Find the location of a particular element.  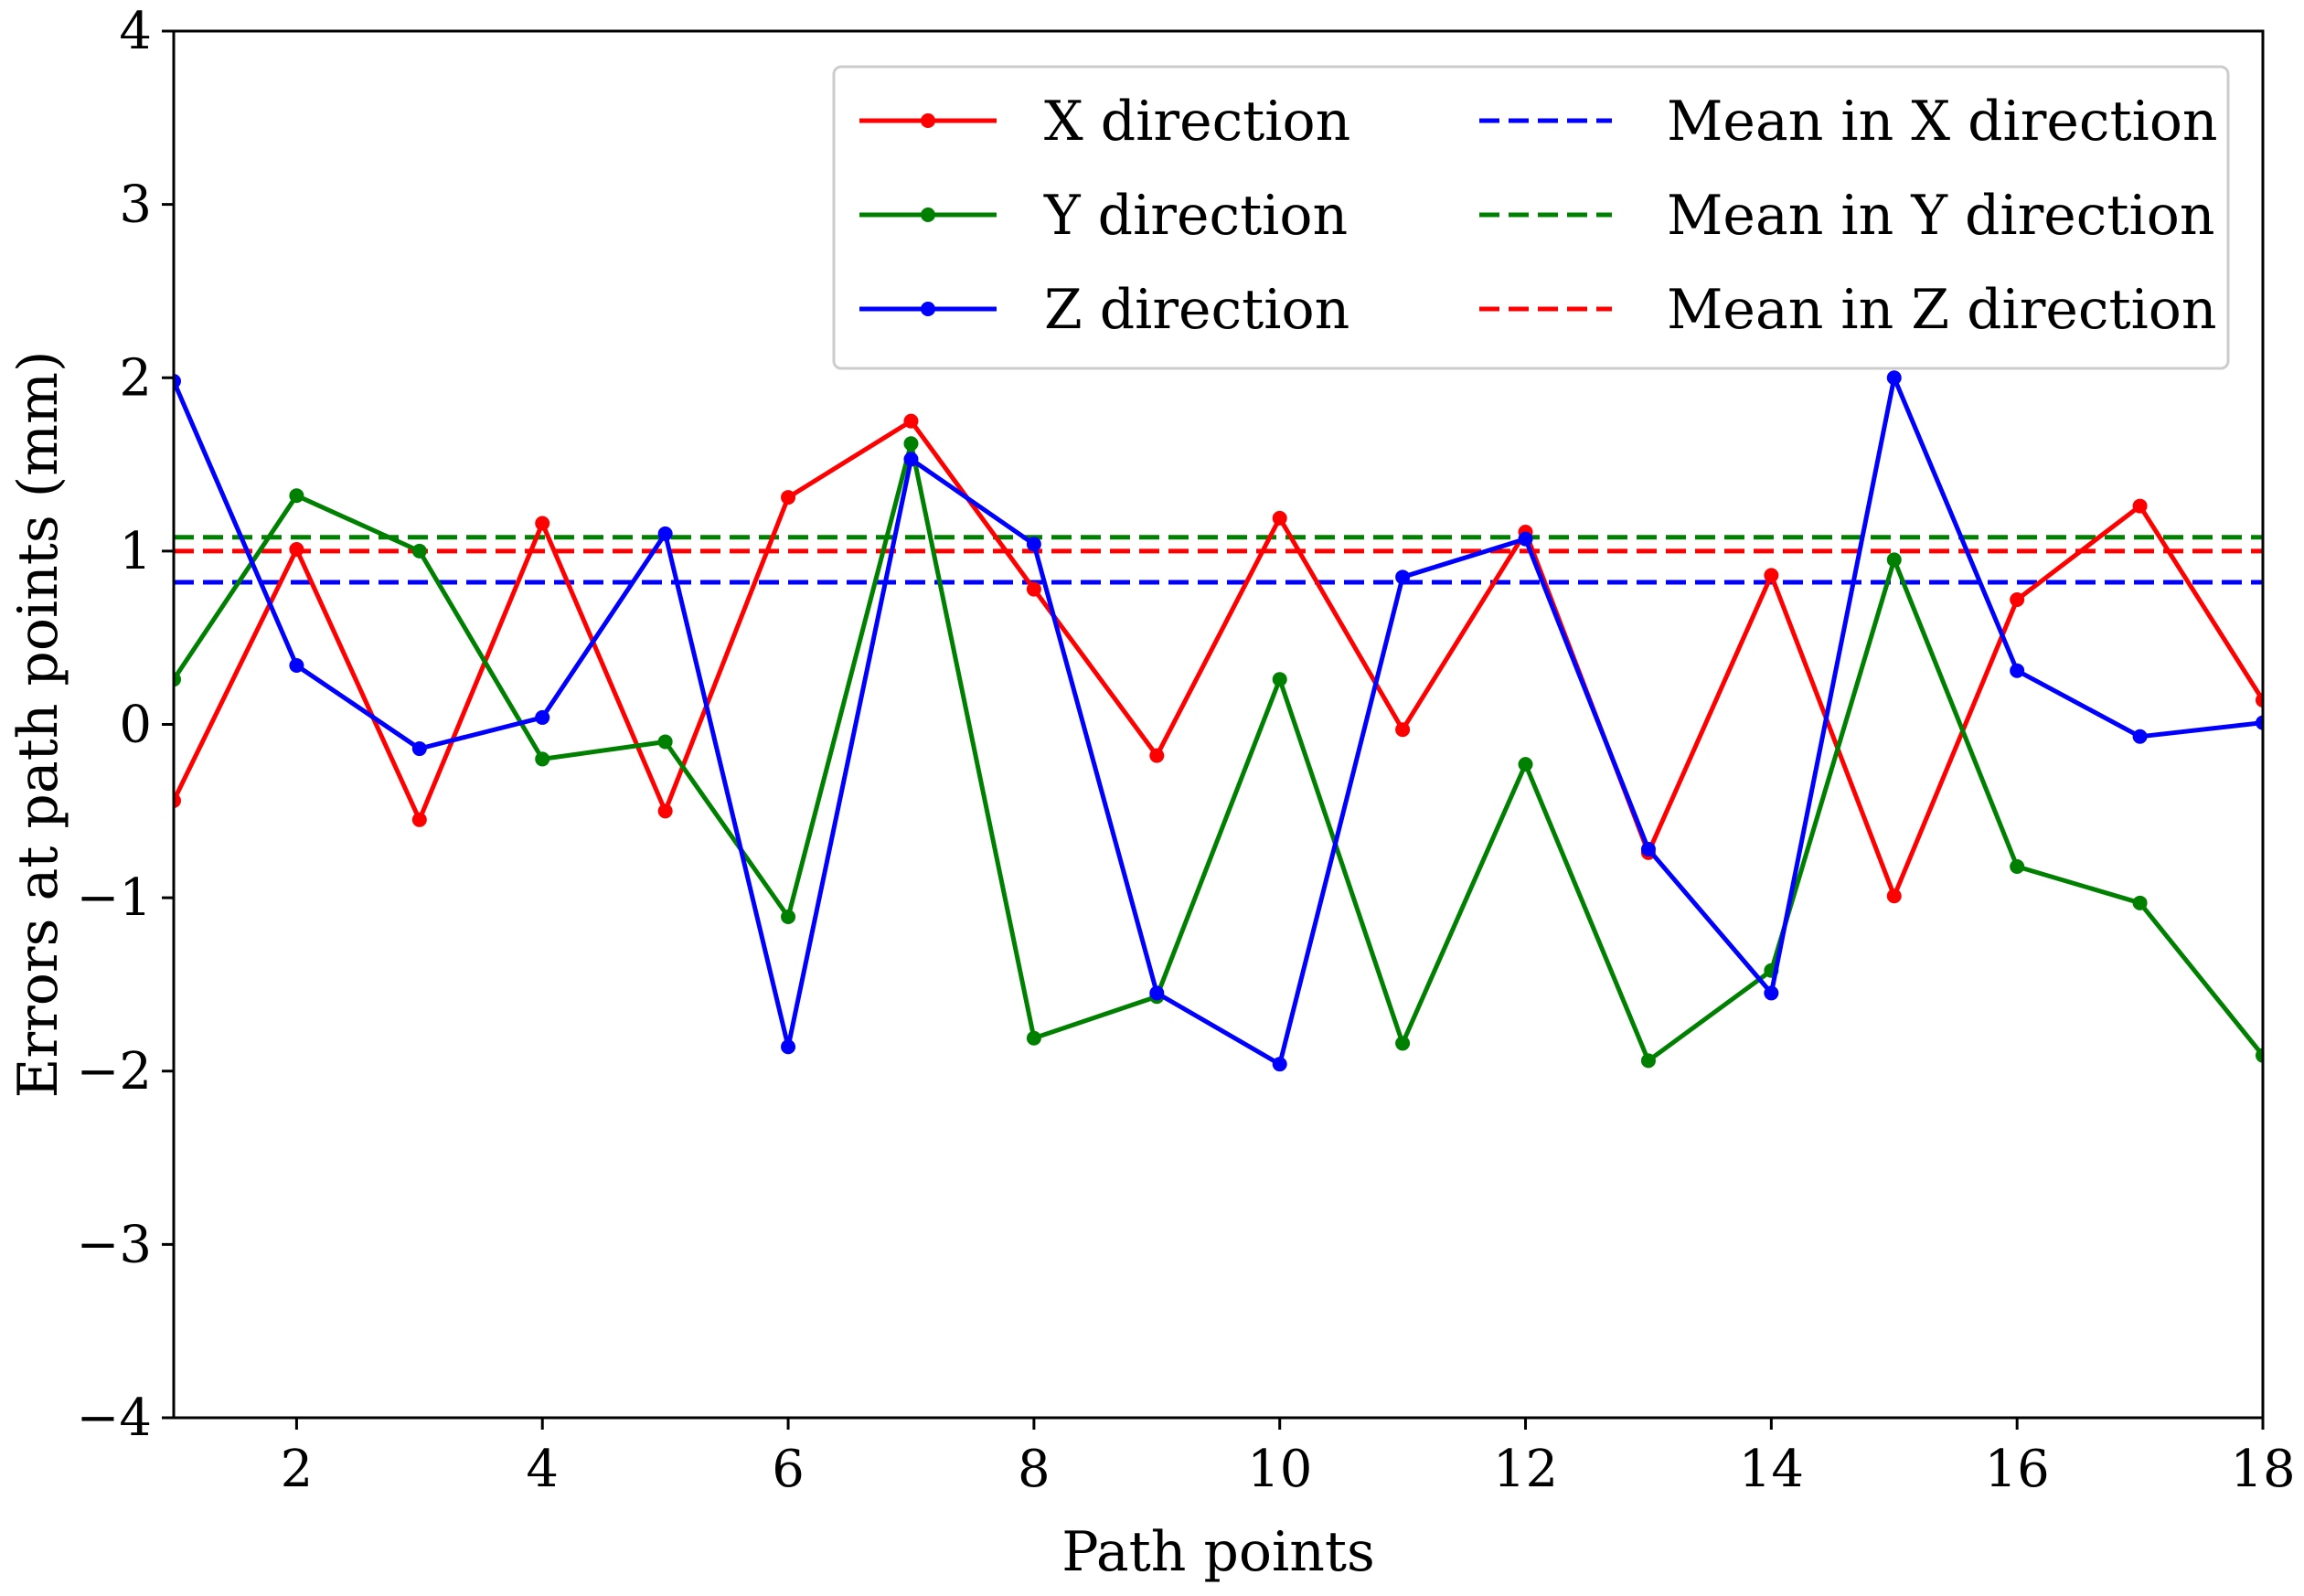

y-tick-label: −1 is located at coordinates (114, 898).